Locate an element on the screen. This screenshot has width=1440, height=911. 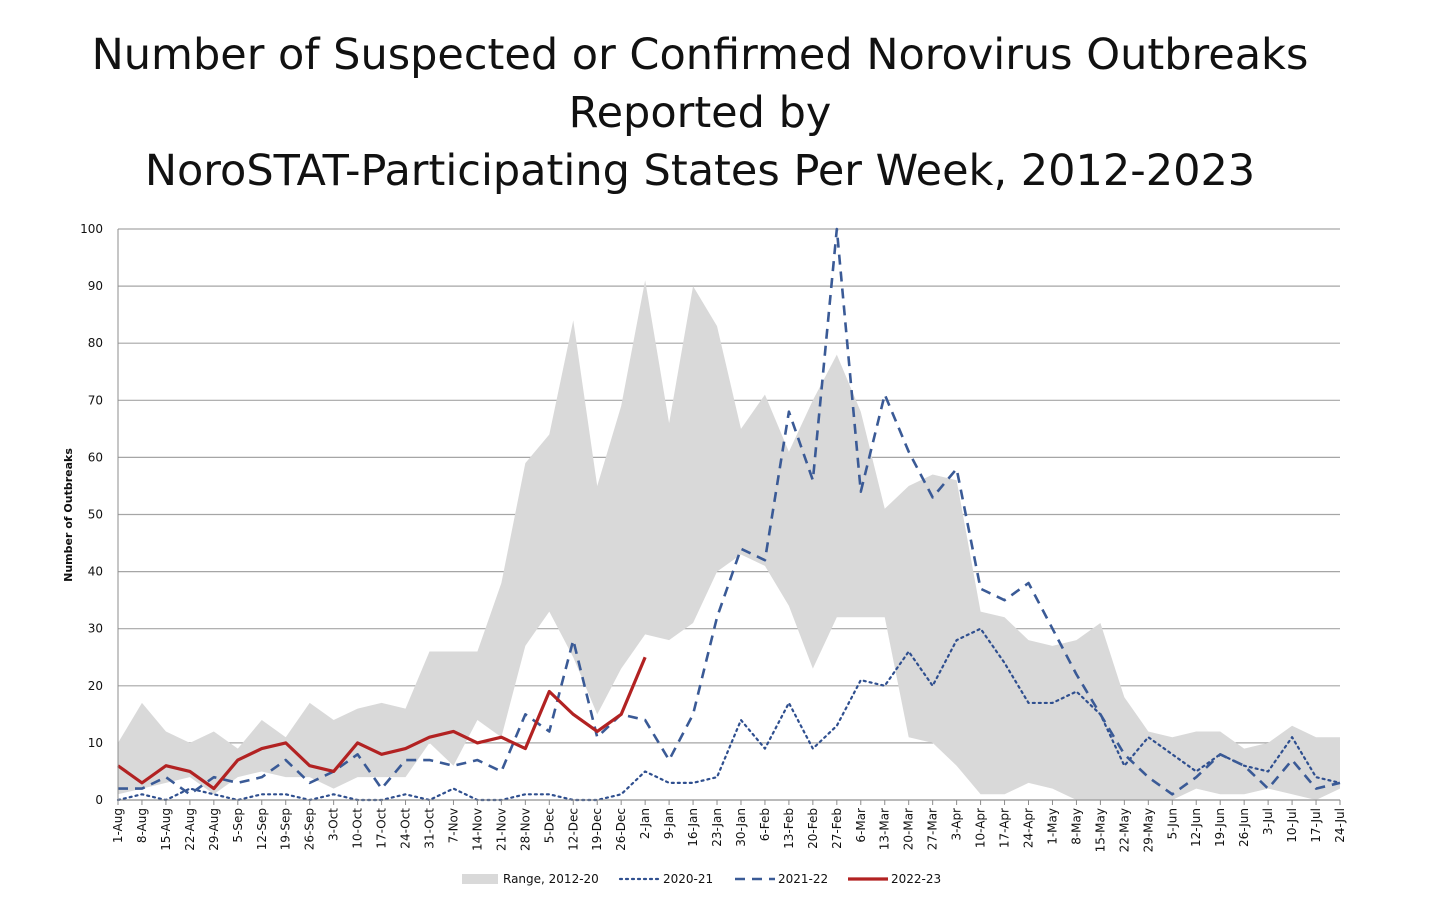
x-tick-label: 15-Aug is located at coordinates (166, 829).